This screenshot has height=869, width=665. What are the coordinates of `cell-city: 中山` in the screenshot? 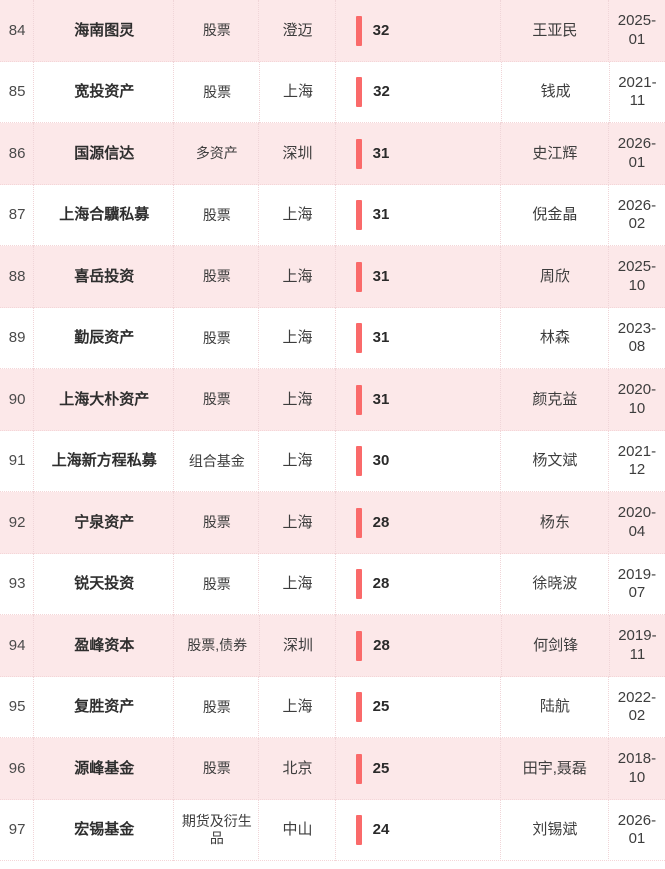 It's located at (297, 830).